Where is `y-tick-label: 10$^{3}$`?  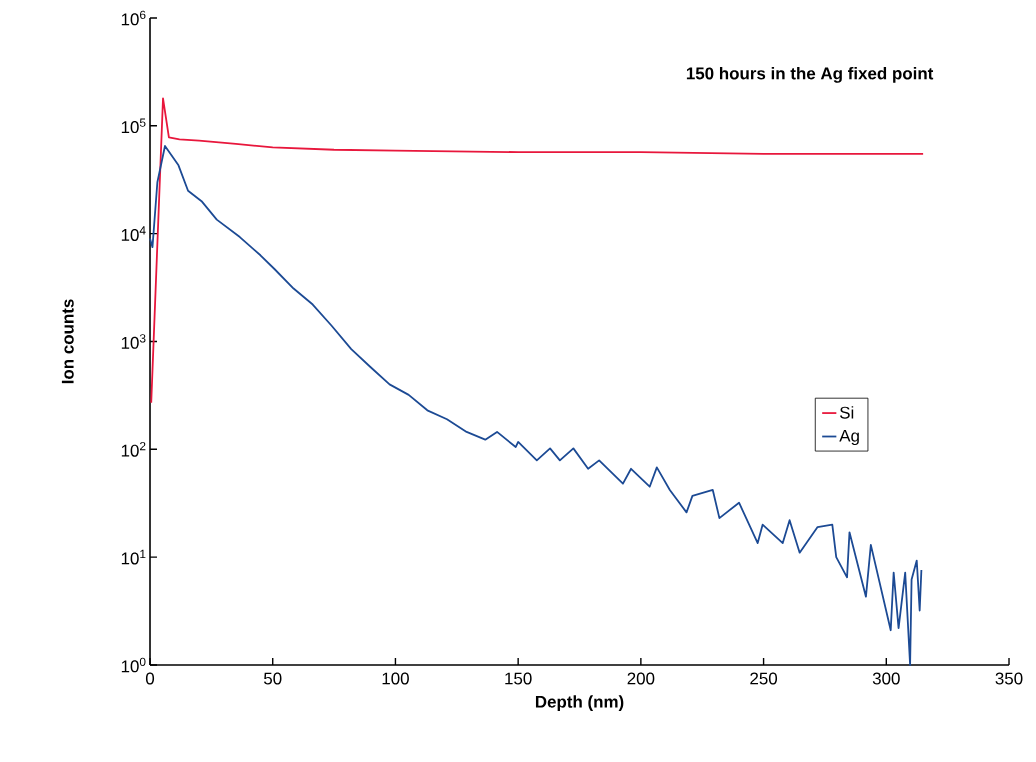 y-tick-label: 10$^{3}$ is located at coordinates (133, 341).